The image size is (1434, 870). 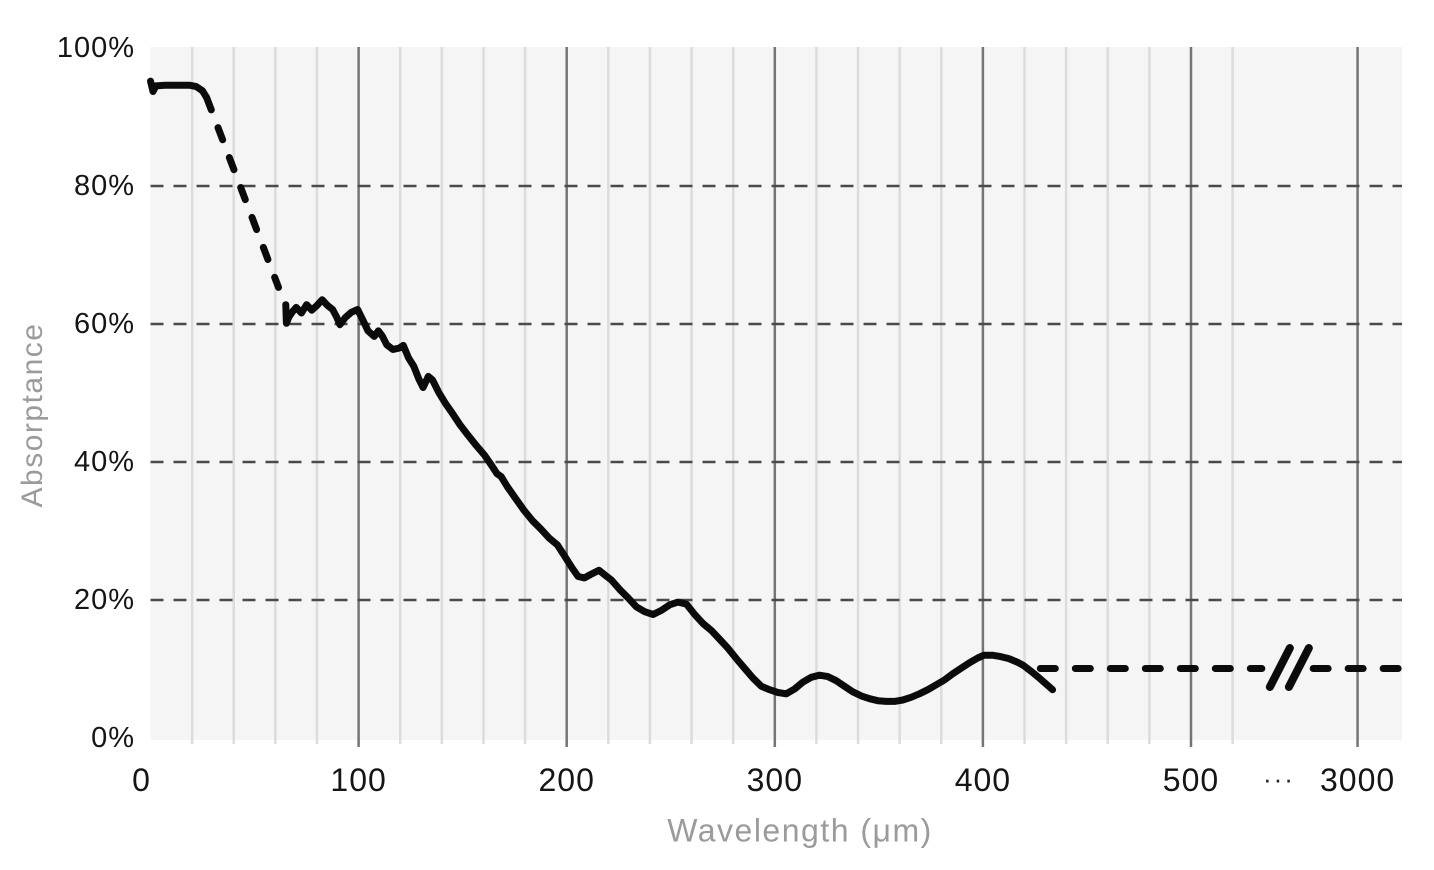 What do you see at coordinates (104, 600) in the screenshot?
I see `y-tick-label-20: 20%` at bounding box center [104, 600].